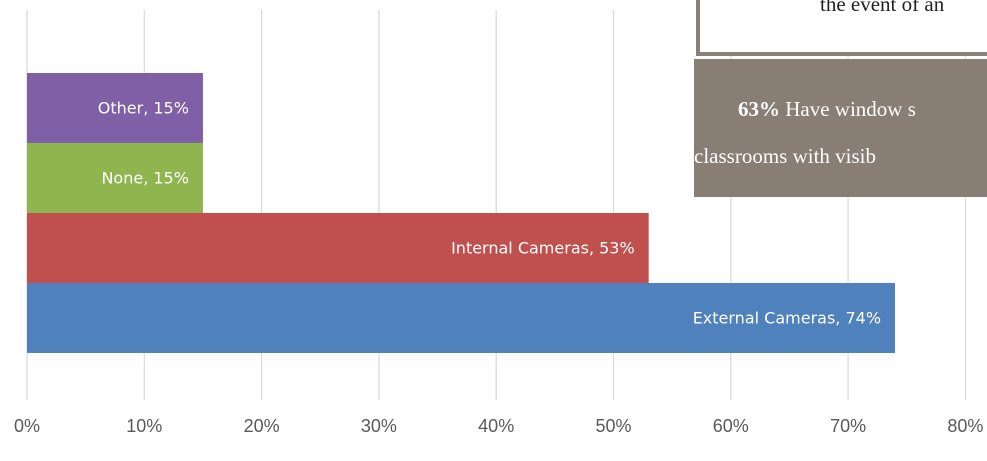  I want to click on x-tick-label: 0%, so click(27, 426).